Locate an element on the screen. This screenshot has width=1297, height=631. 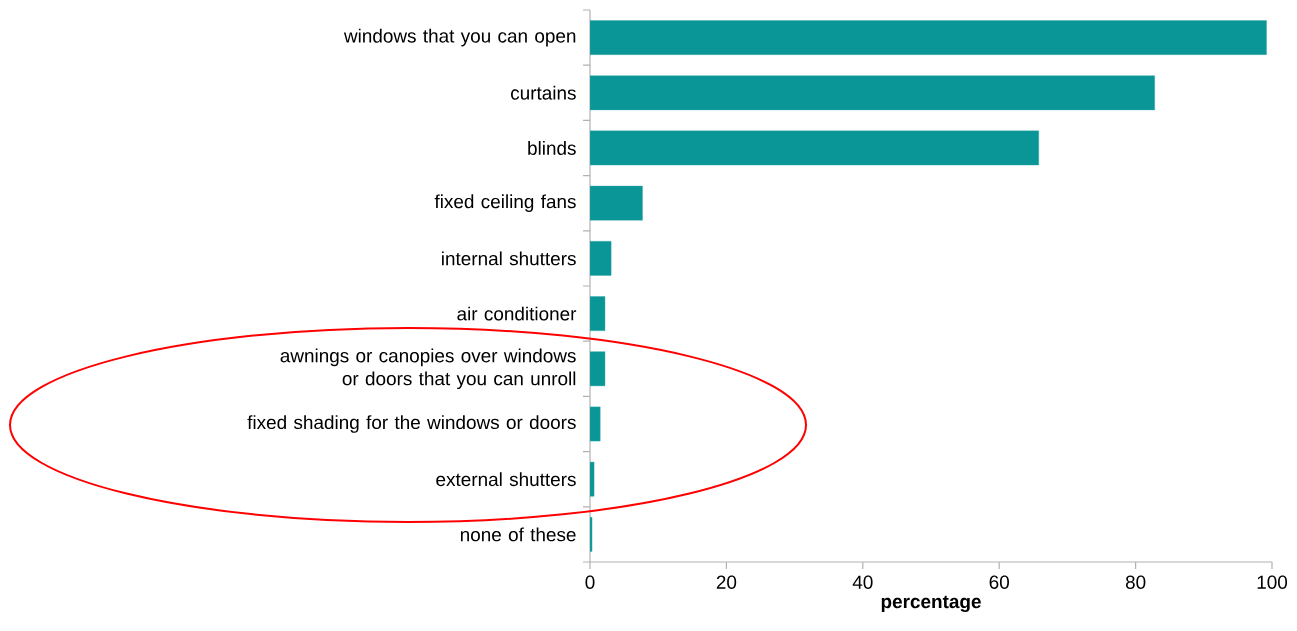
x-tick-label: 20 is located at coordinates (726, 582).